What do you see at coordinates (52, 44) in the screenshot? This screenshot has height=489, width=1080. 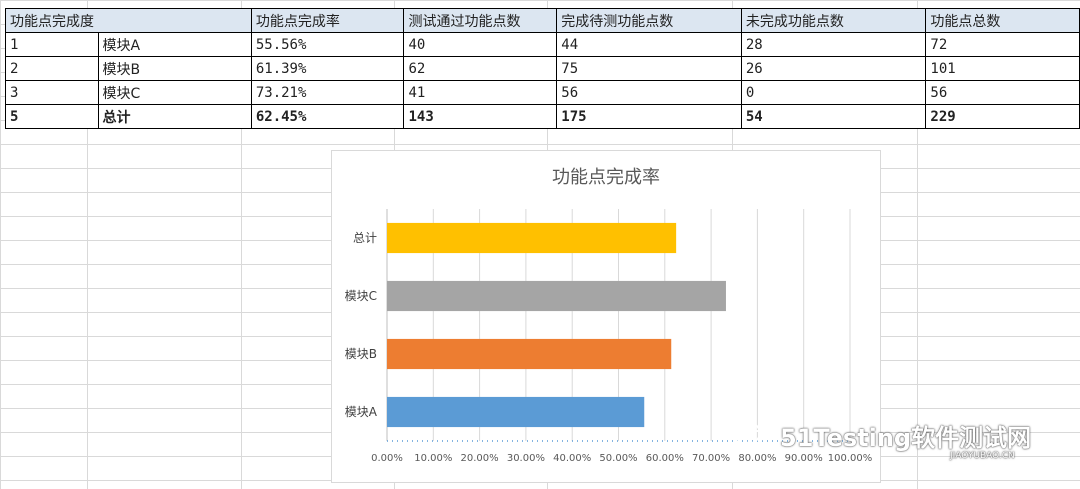 I see `cell-index: 1` at bounding box center [52, 44].